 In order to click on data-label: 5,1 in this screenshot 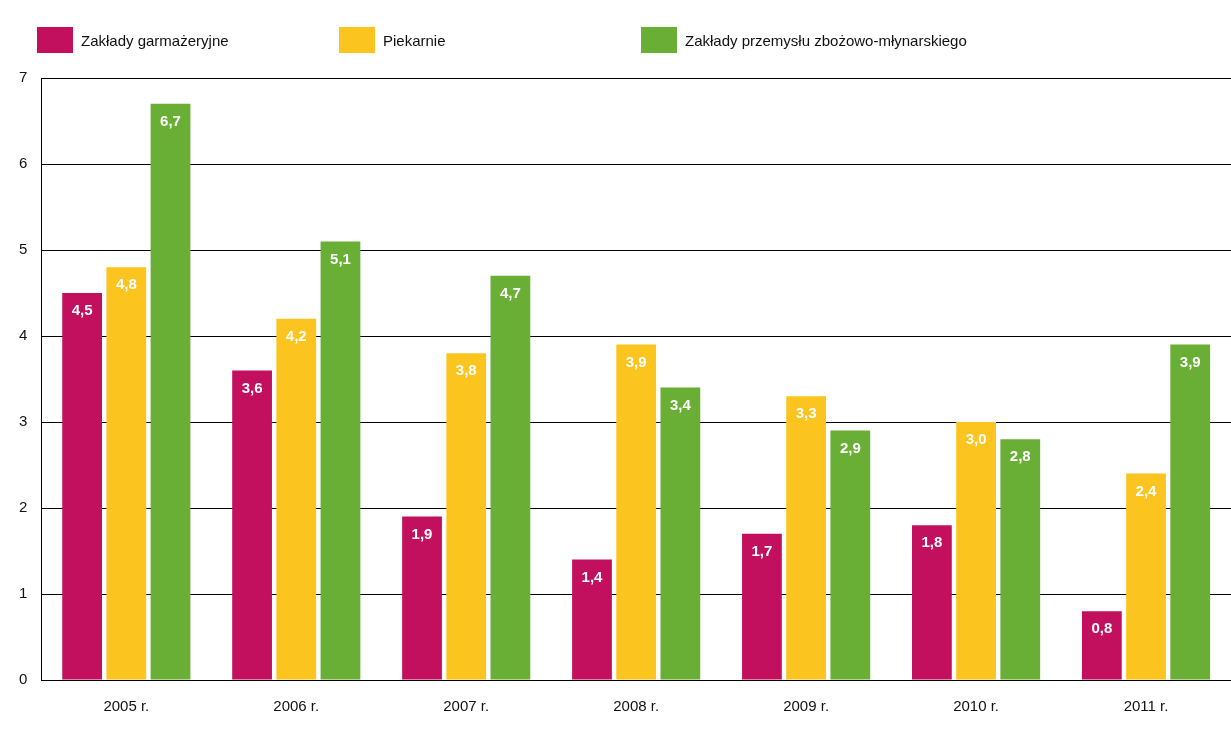, I will do `click(340, 258)`.